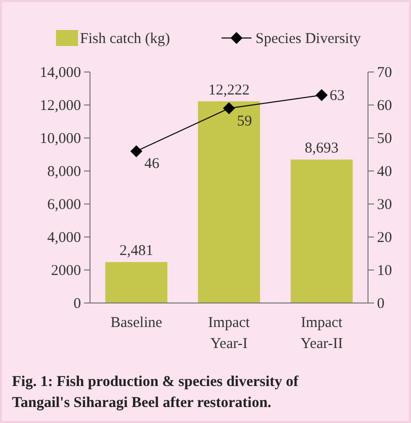  Describe the element at coordinates (60, 106) in the screenshot. I see `y-tick-label: 12,000` at that location.